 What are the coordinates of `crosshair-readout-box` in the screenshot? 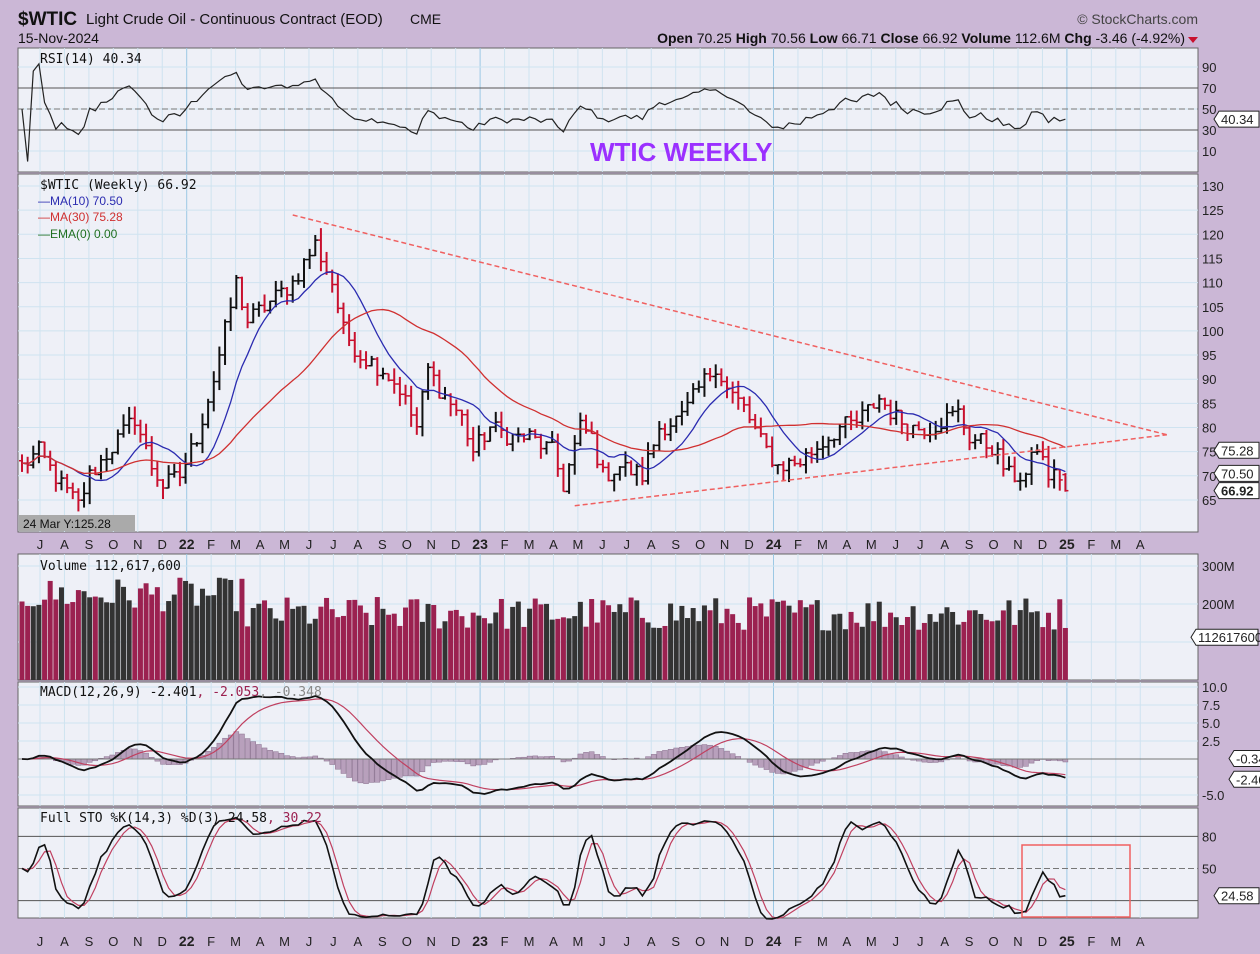 It's located at (77, 523).